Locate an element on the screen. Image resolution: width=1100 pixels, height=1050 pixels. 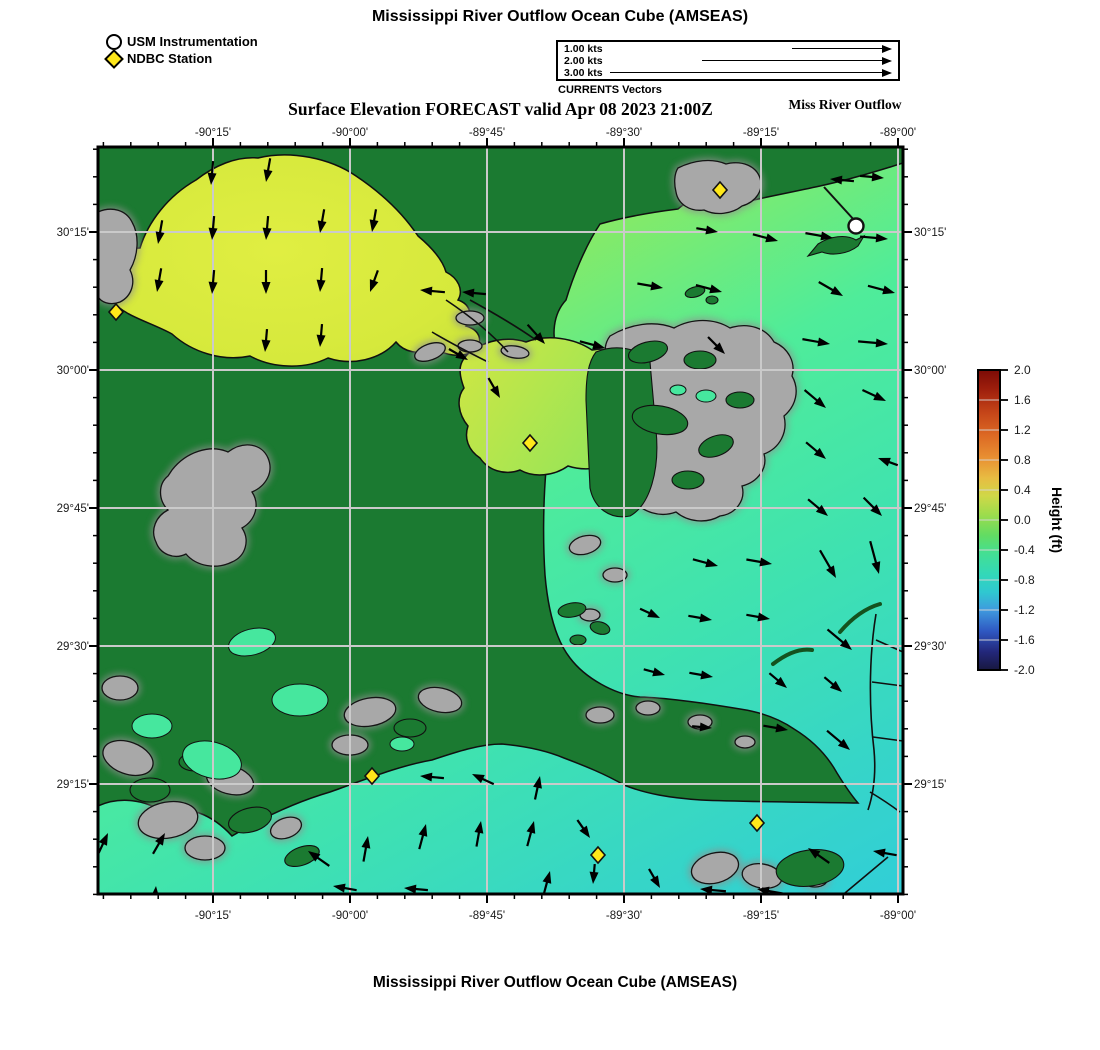
lon-label-bottom: -89°45' is located at coordinates (487, 916).